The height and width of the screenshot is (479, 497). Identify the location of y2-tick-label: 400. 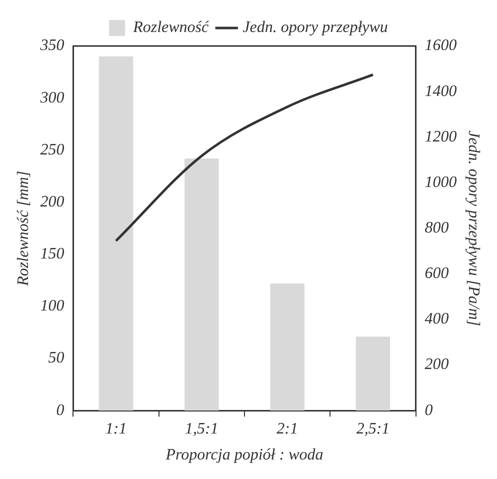
(436, 319).